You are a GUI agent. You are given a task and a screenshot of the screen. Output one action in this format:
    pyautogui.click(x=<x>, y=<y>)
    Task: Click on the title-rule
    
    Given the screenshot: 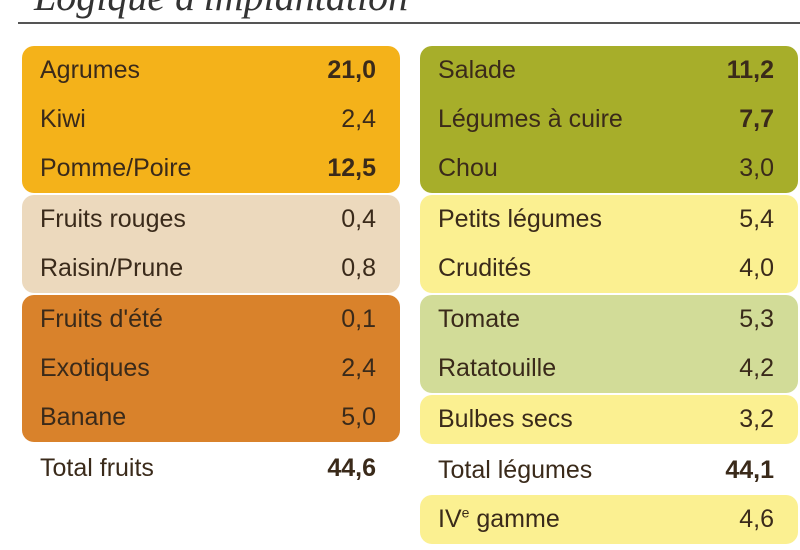 What is the action you would take?
    pyautogui.click(x=409, y=23)
    